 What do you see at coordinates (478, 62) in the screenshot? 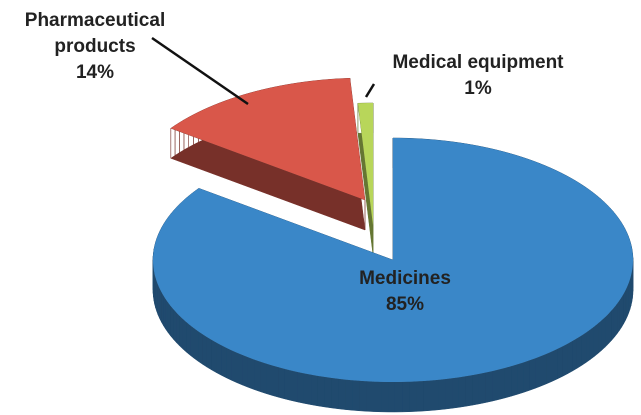
I see `category-label: Medical equipment` at bounding box center [478, 62].